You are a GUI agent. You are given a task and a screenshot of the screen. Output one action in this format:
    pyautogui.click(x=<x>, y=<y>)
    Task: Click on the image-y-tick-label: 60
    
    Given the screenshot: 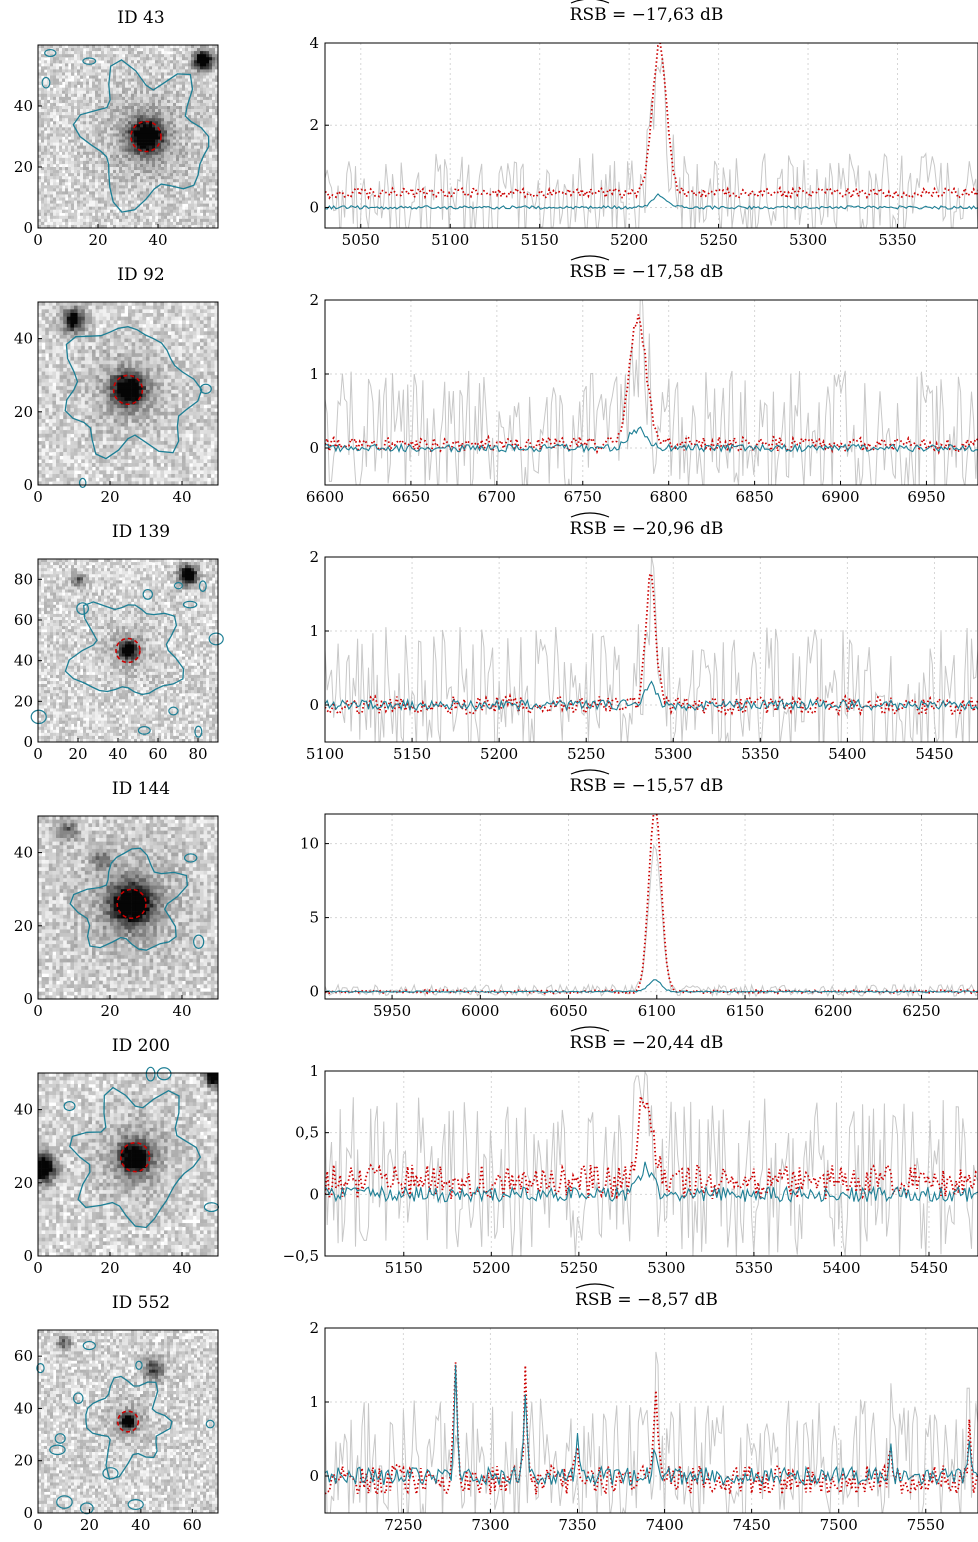 What is the action you would take?
    pyautogui.click(x=23, y=620)
    